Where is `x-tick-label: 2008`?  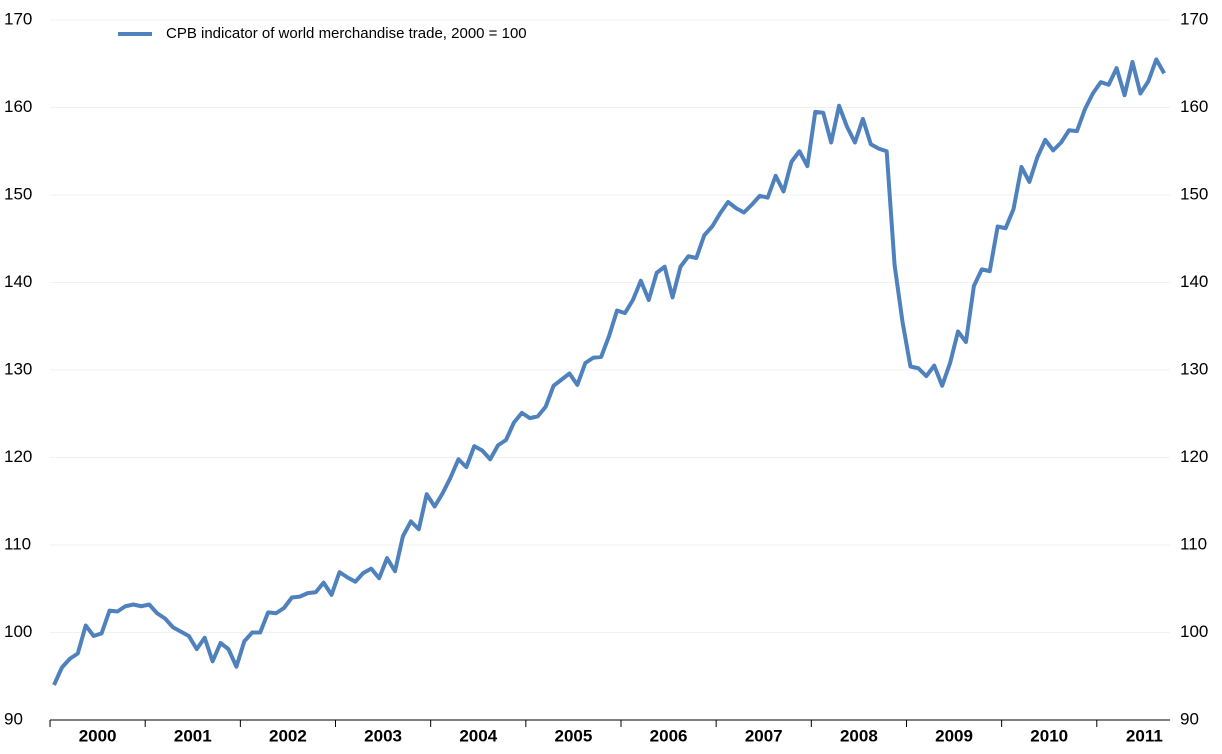
x-tick-label: 2008 is located at coordinates (859, 735).